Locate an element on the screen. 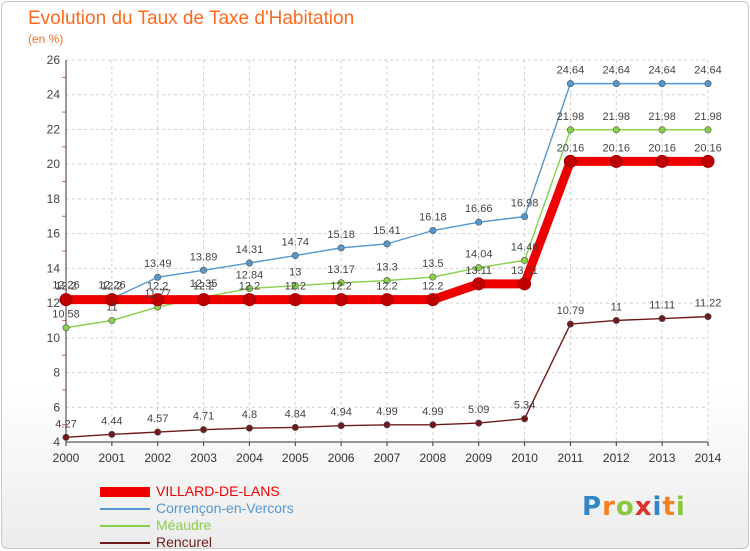  data-label: 14.04 is located at coordinates (479, 255).